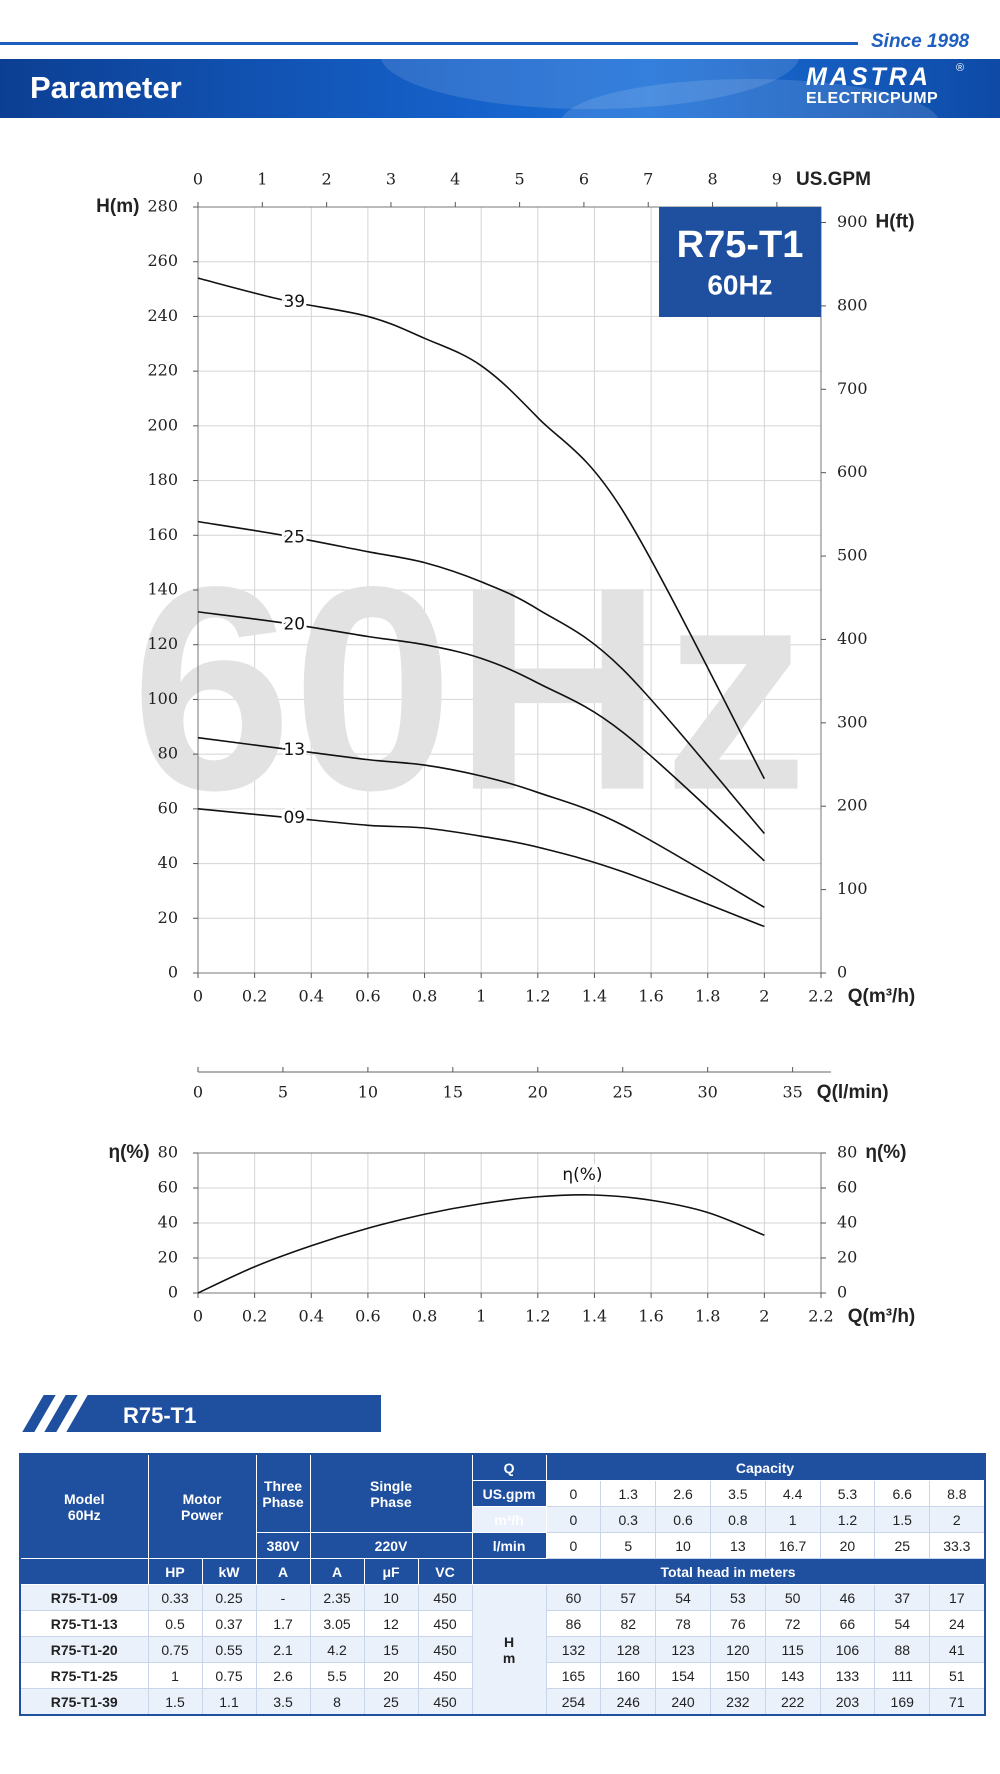 The height and width of the screenshot is (1774, 1000). I want to click on y-tick-label: 120, so click(162, 643).